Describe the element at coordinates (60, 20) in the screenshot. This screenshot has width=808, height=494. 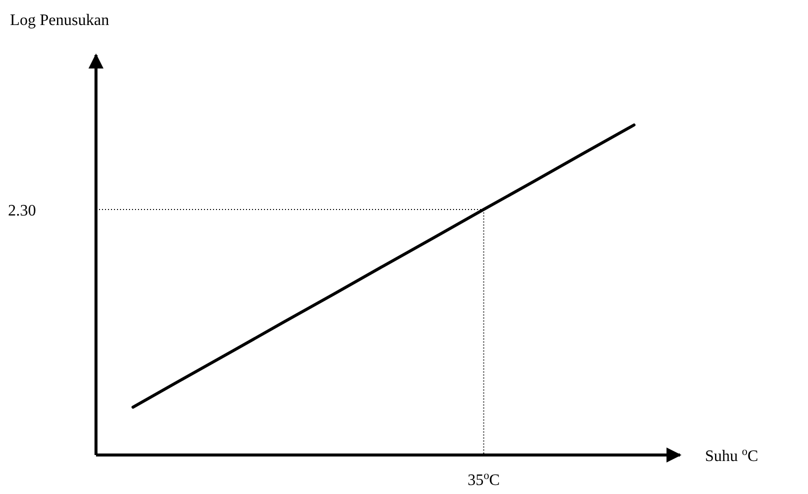
I see `text: Log Penusukan` at that location.